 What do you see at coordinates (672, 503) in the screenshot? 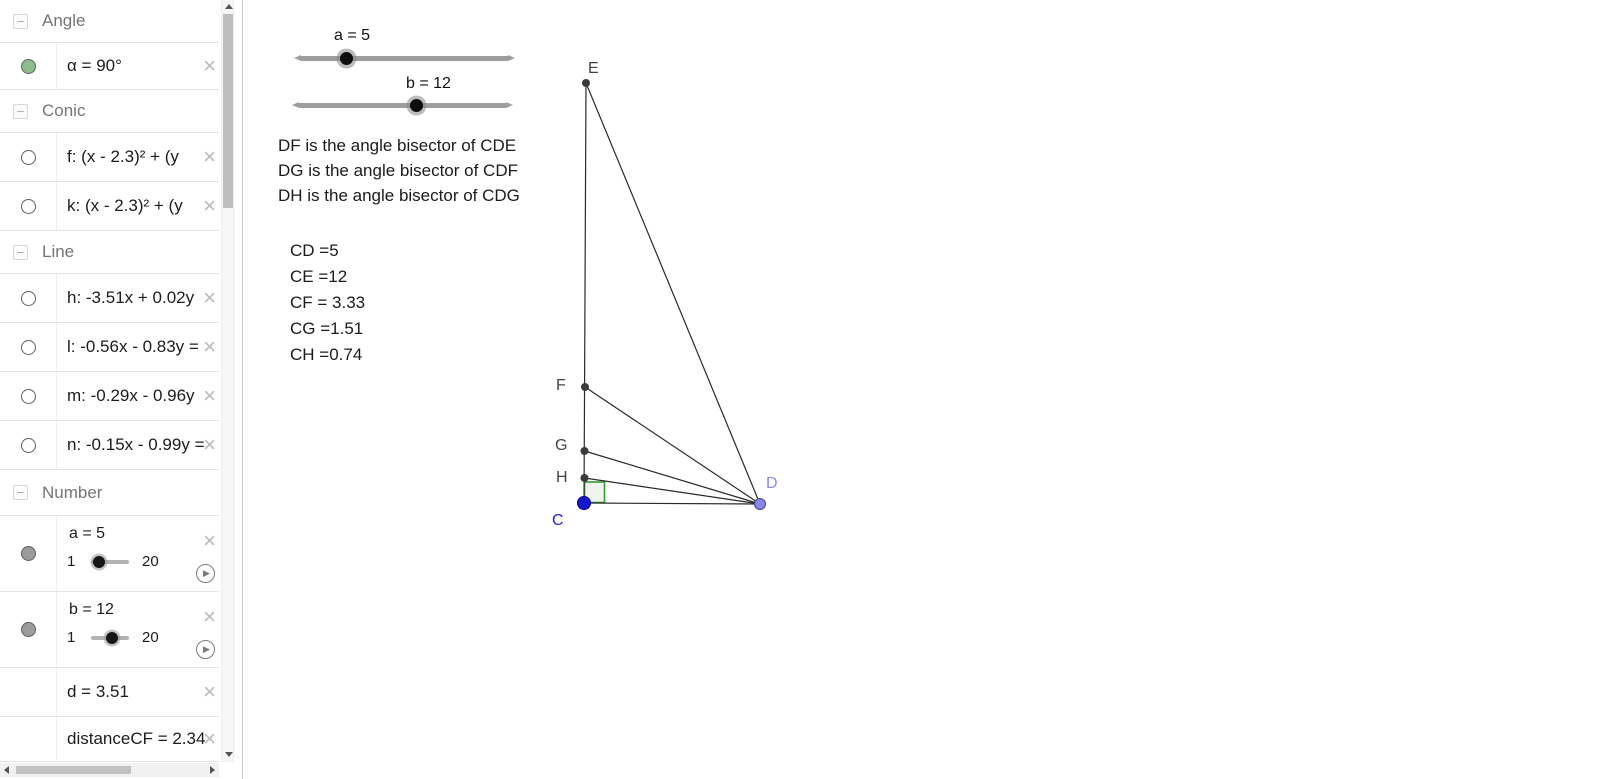
I see `segment-CD` at bounding box center [672, 503].